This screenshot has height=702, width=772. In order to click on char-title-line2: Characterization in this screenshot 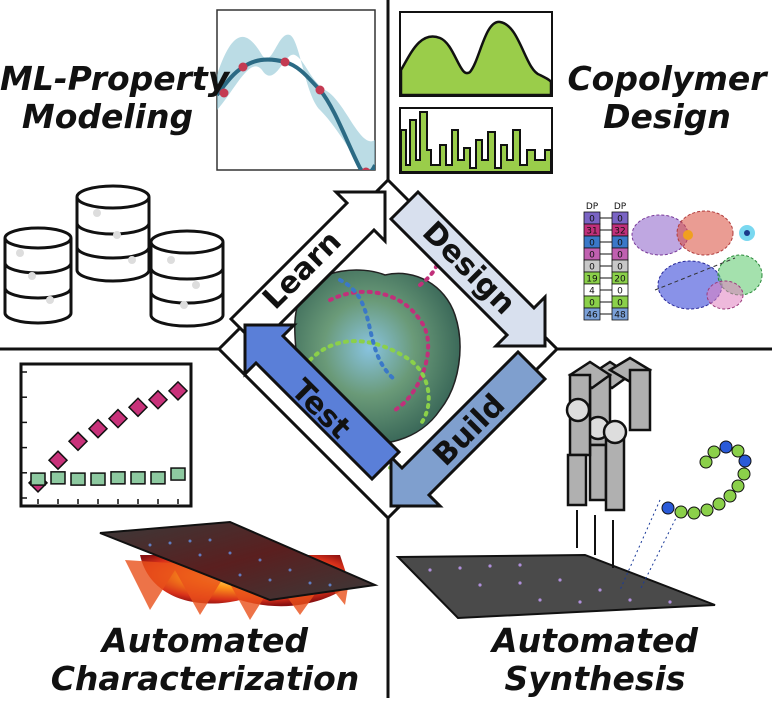, I will do `click(205, 678)`.